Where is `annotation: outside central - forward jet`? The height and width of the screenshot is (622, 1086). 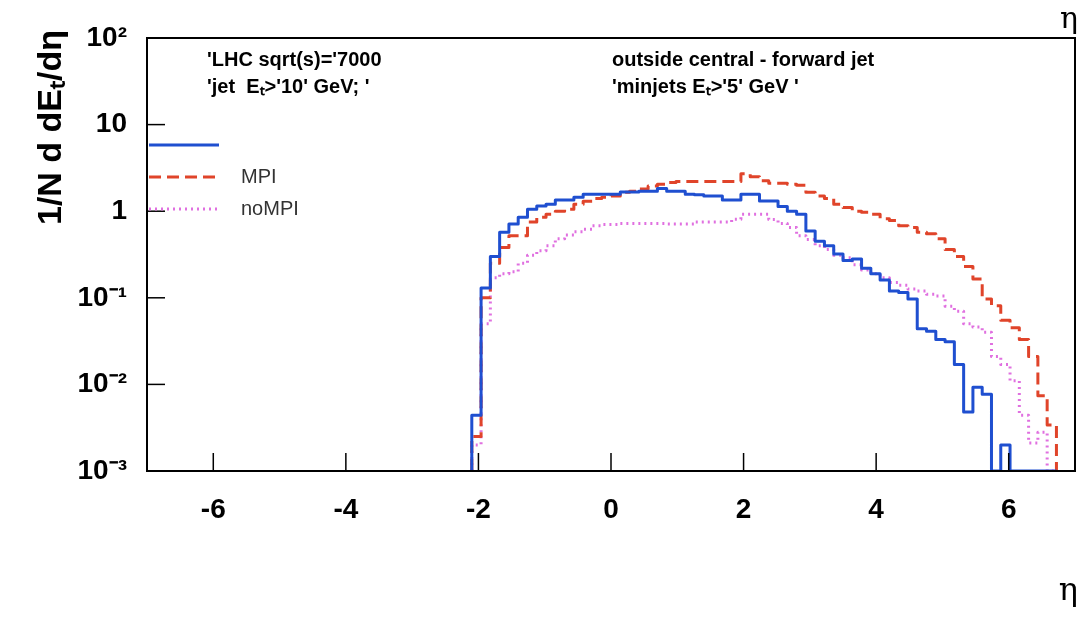
annotation: outside central - forward jet is located at coordinates (743, 58).